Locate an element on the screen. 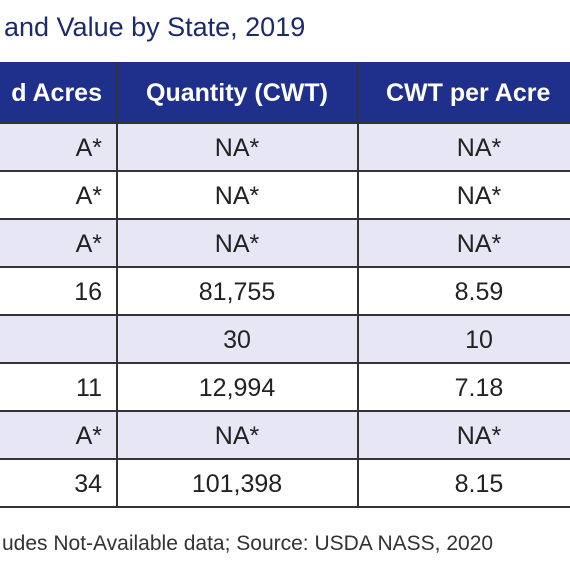 This screenshot has height=570, width=570. table-cell: 7.18 is located at coordinates (479, 388).